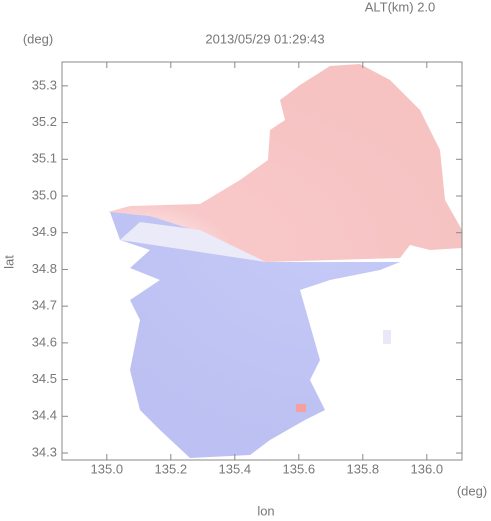  I want to click on x-axis-label: lon, so click(265, 510).